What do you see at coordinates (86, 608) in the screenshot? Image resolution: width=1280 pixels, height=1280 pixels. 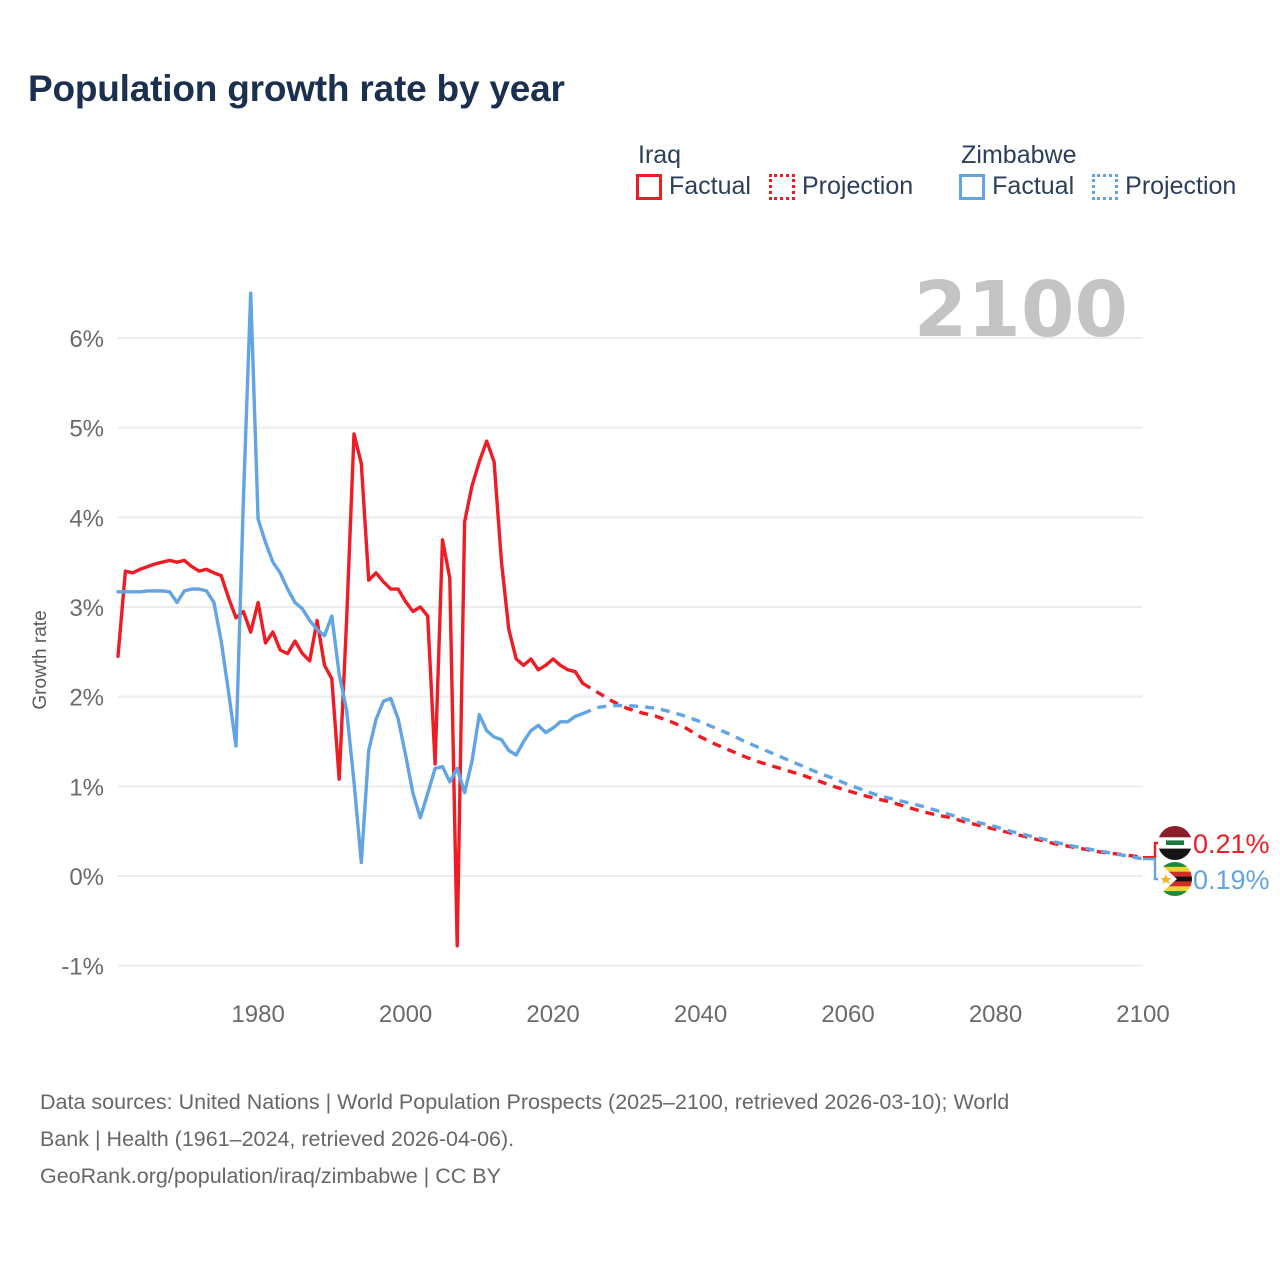 I see `y-tick-label: 3%` at bounding box center [86, 608].